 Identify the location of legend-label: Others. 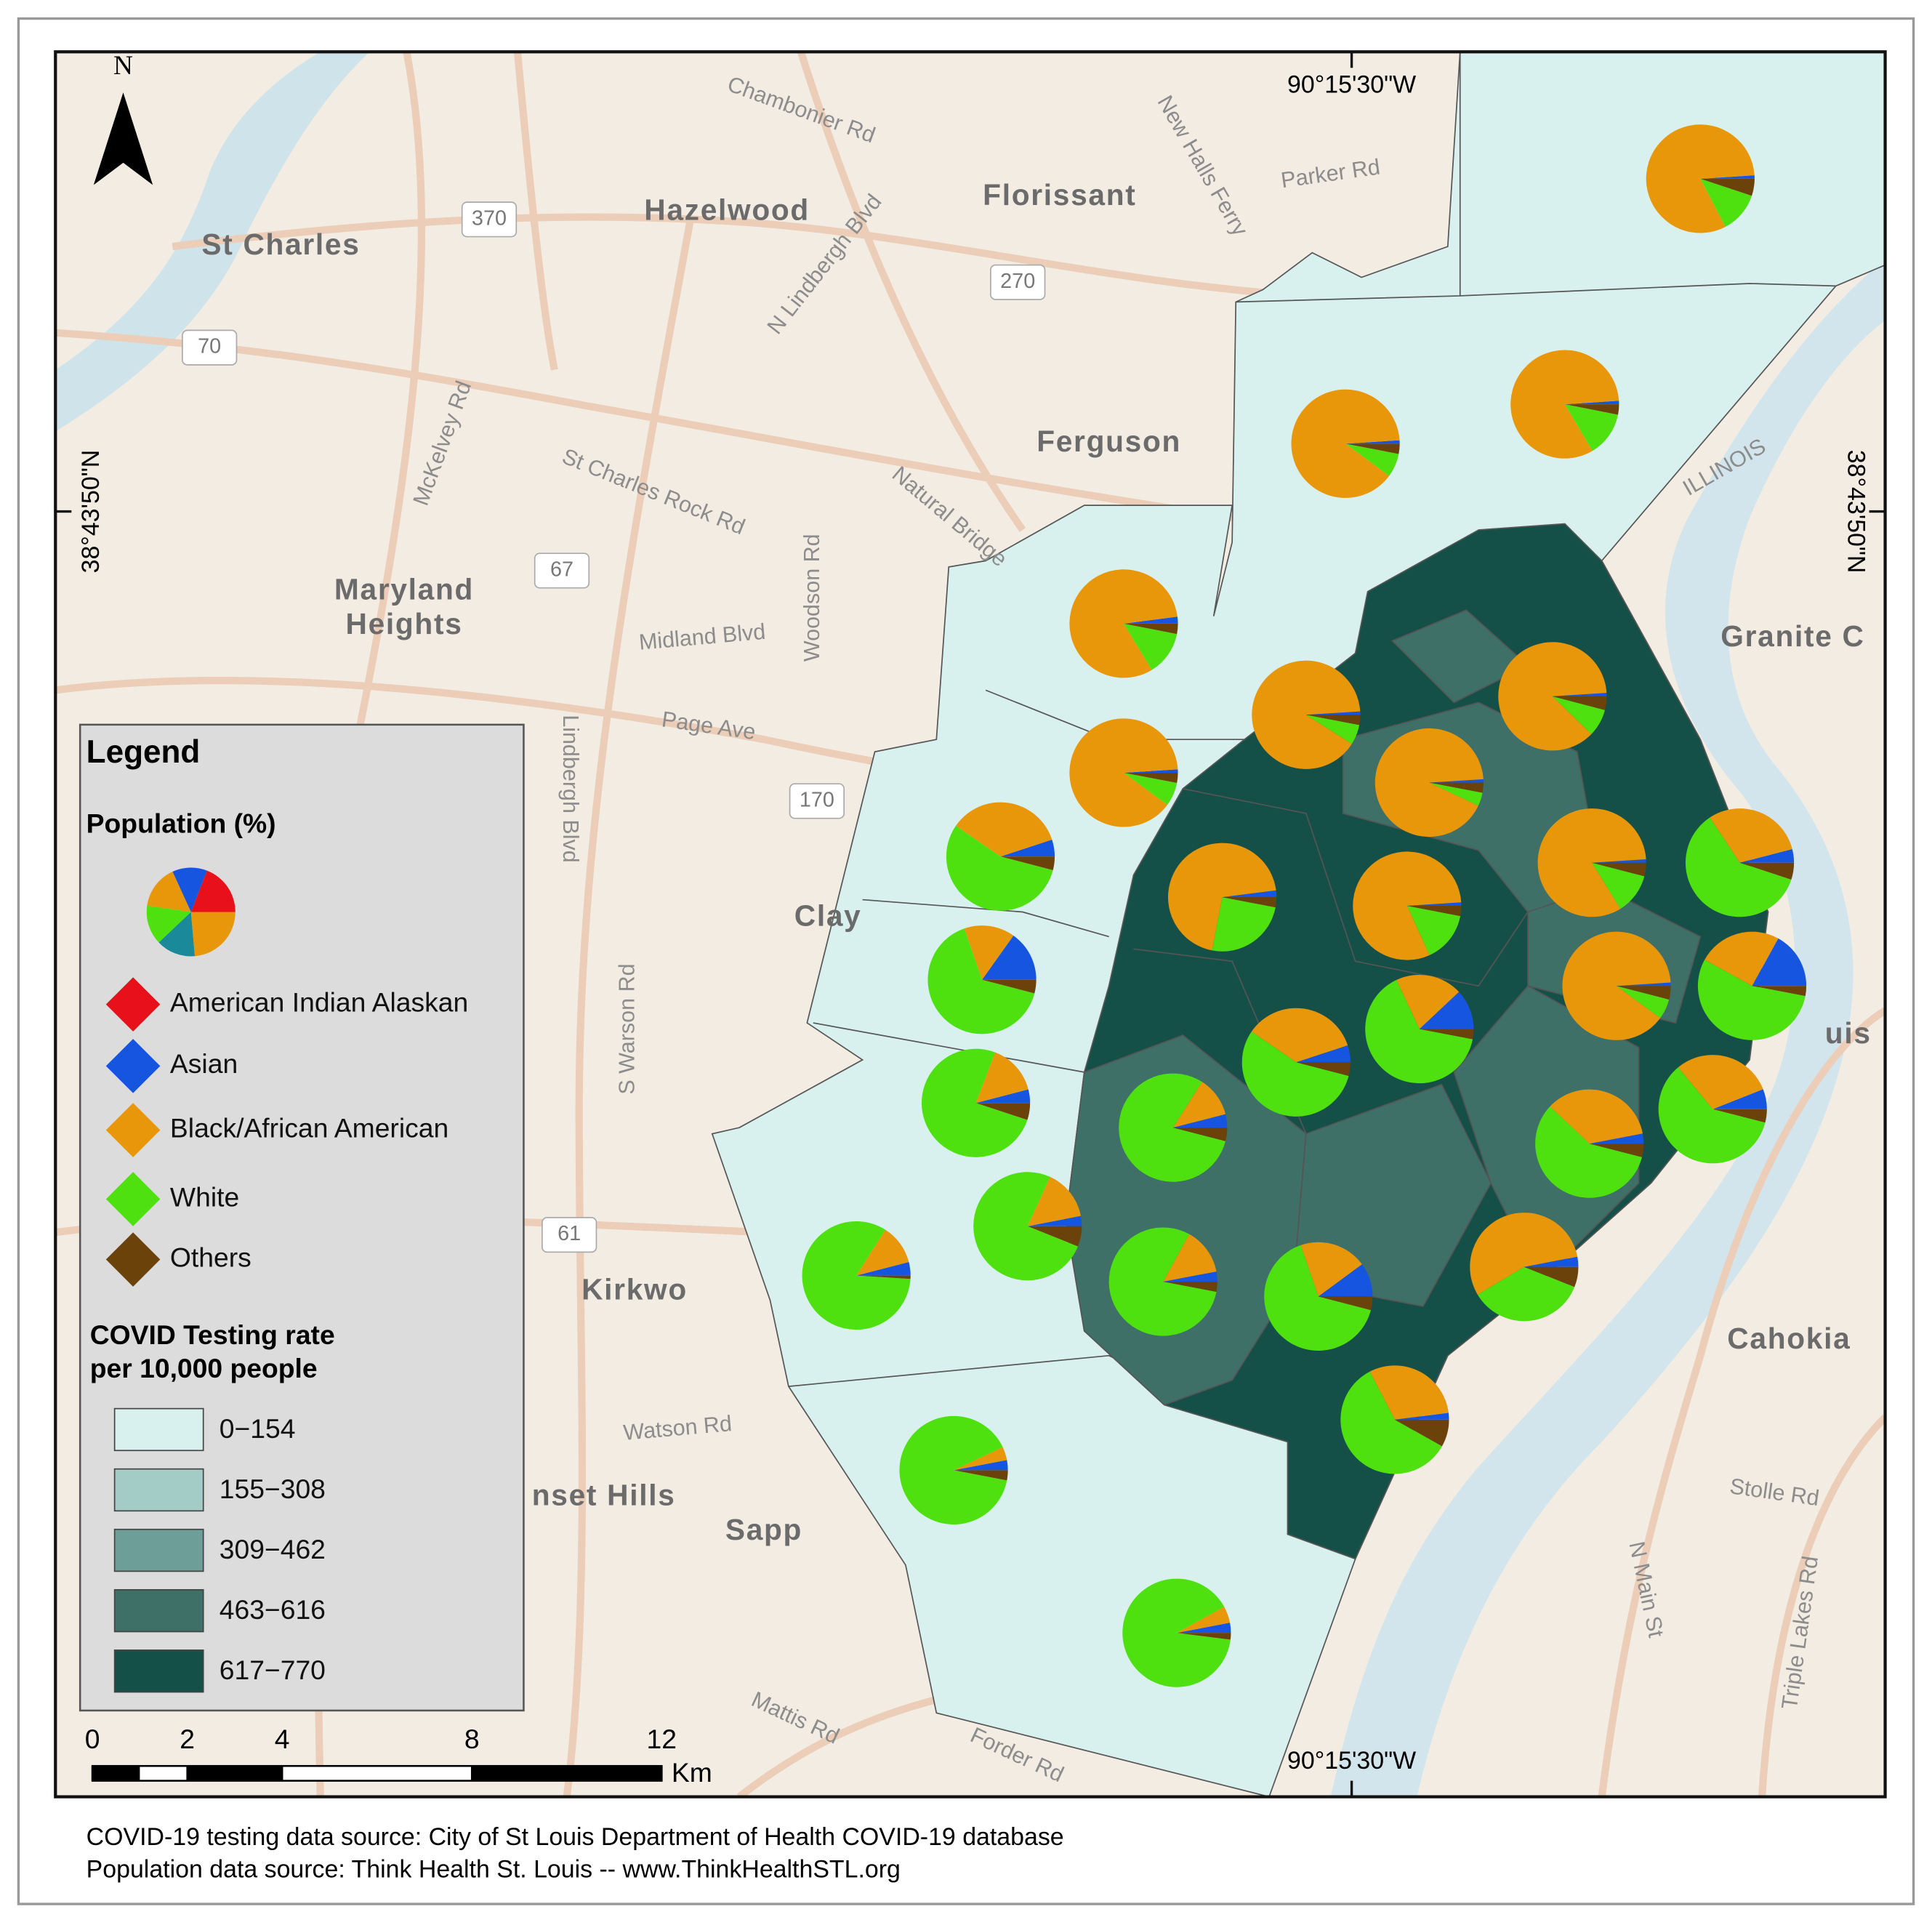
(210, 1257).